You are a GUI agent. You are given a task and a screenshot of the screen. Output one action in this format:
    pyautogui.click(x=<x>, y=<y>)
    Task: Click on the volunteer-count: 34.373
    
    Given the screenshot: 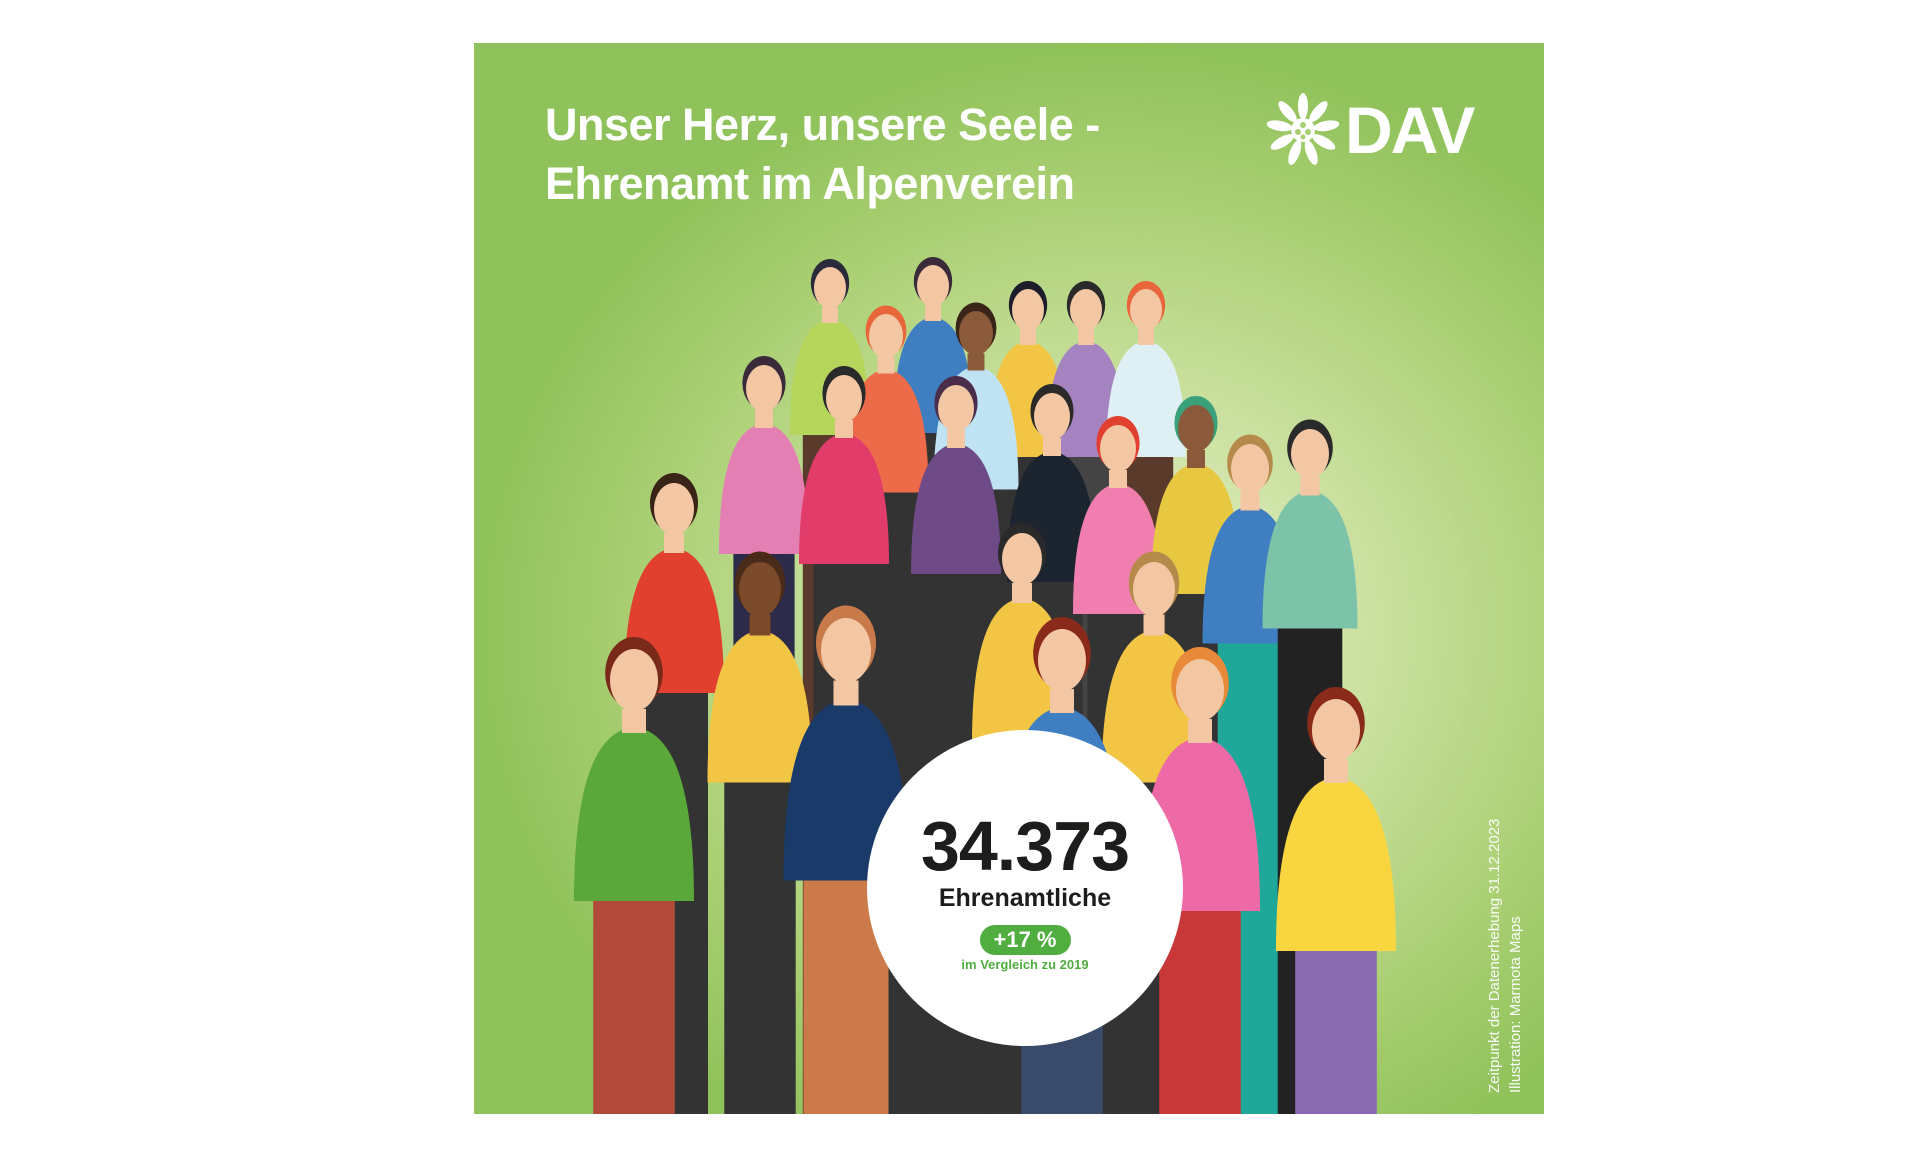 What is the action you would take?
    pyautogui.click(x=1025, y=846)
    